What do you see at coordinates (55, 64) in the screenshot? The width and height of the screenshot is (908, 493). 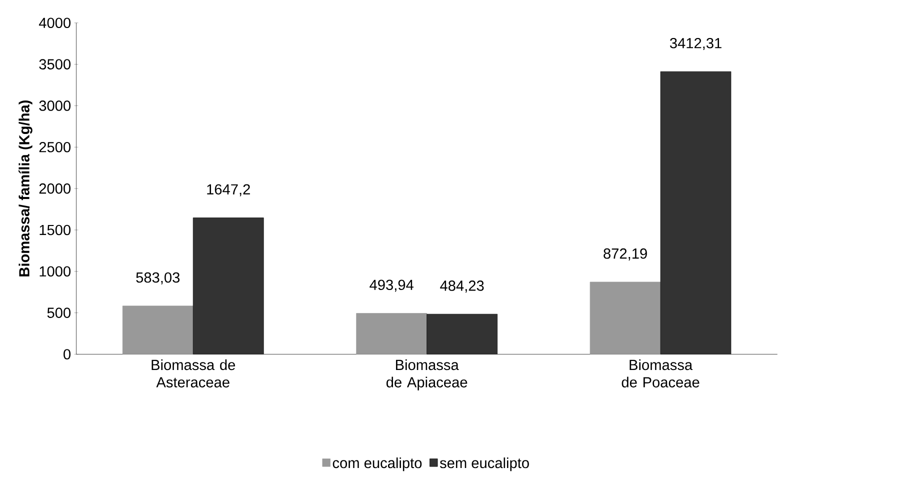 I see `y-tick-label: 3500` at bounding box center [55, 64].